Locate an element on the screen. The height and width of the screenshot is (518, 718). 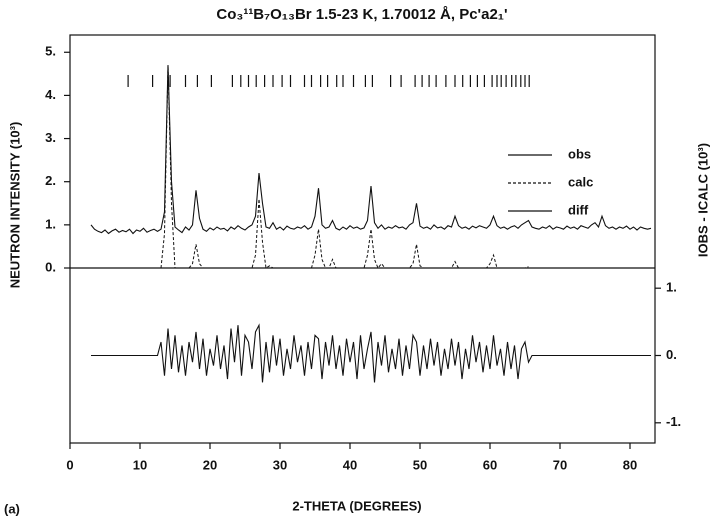
x-tick-label: 70 is located at coordinates (560, 464).